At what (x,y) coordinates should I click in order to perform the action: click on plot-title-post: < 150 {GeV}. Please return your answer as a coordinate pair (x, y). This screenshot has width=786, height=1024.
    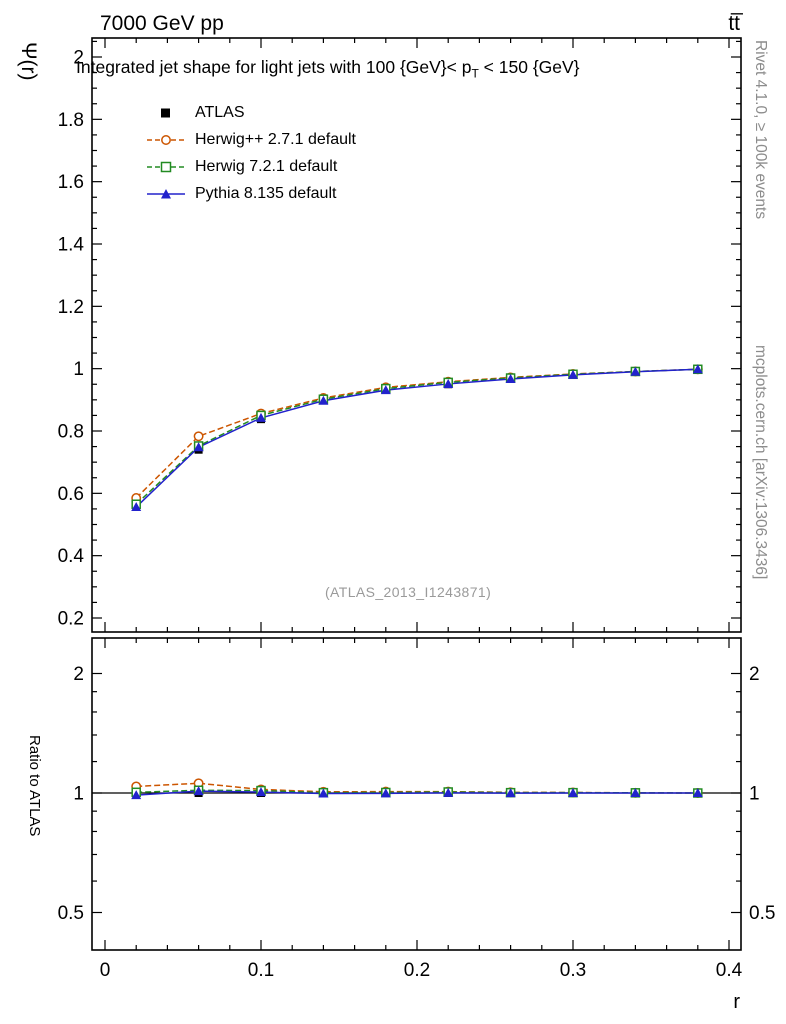
    Looking at the image, I should click on (529, 67).